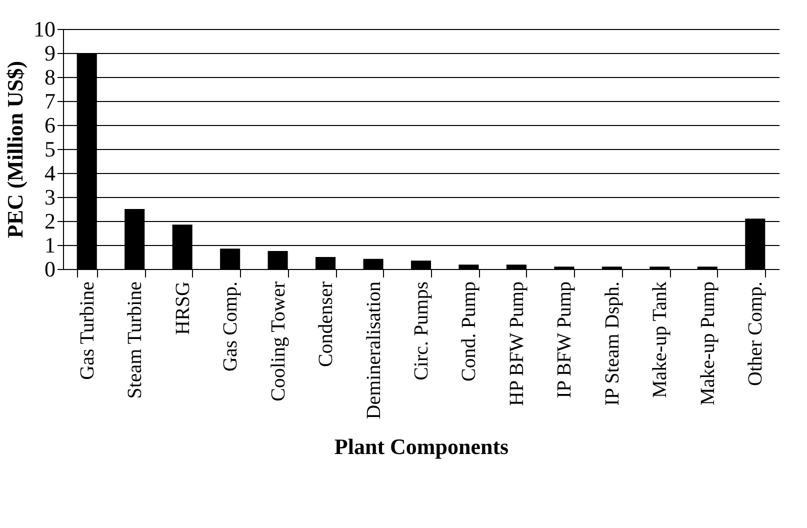 The image size is (807, 528). Describe the element at coordinates (50, 173) in the screenshot. I see `y-tick-label: 4` at that location.